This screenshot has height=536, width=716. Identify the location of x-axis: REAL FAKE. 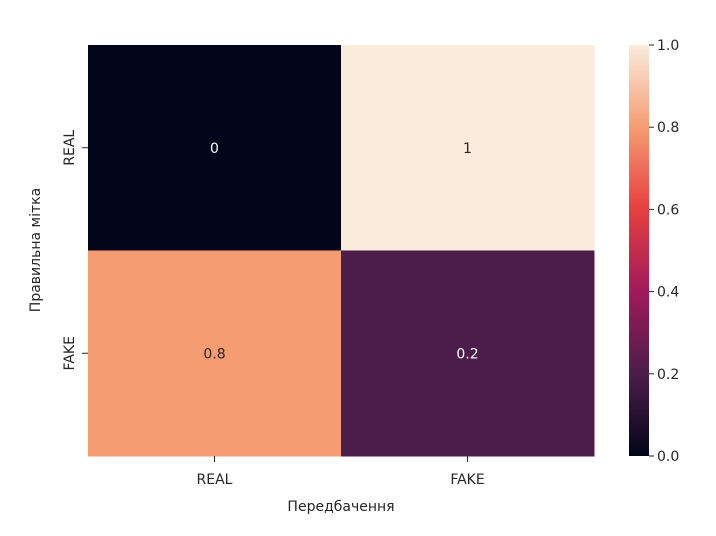
(341, 472).